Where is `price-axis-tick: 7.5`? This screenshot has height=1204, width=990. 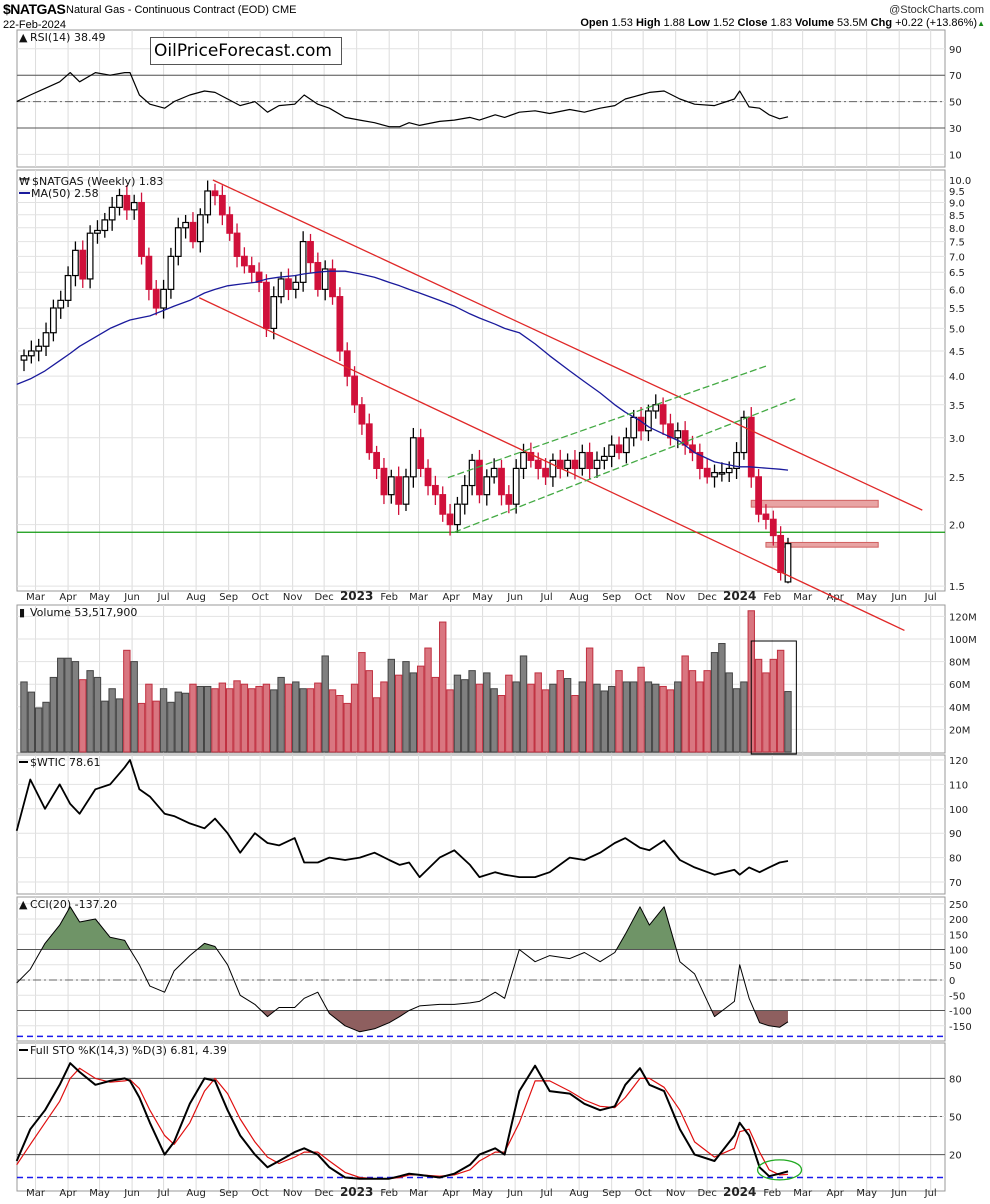 price-axis-tick: 7.5 is located at coordinates (957, 243).